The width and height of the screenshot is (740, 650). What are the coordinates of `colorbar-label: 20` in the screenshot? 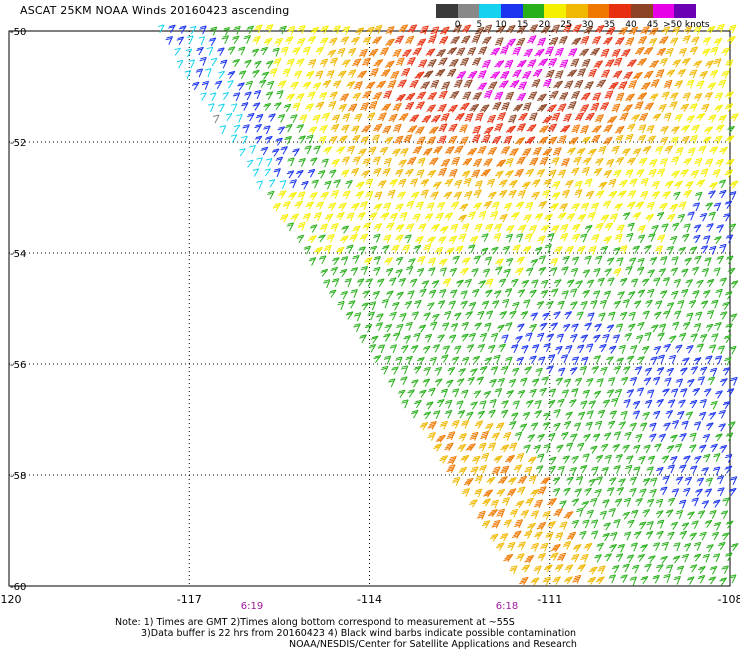 It's located at (544, 25).